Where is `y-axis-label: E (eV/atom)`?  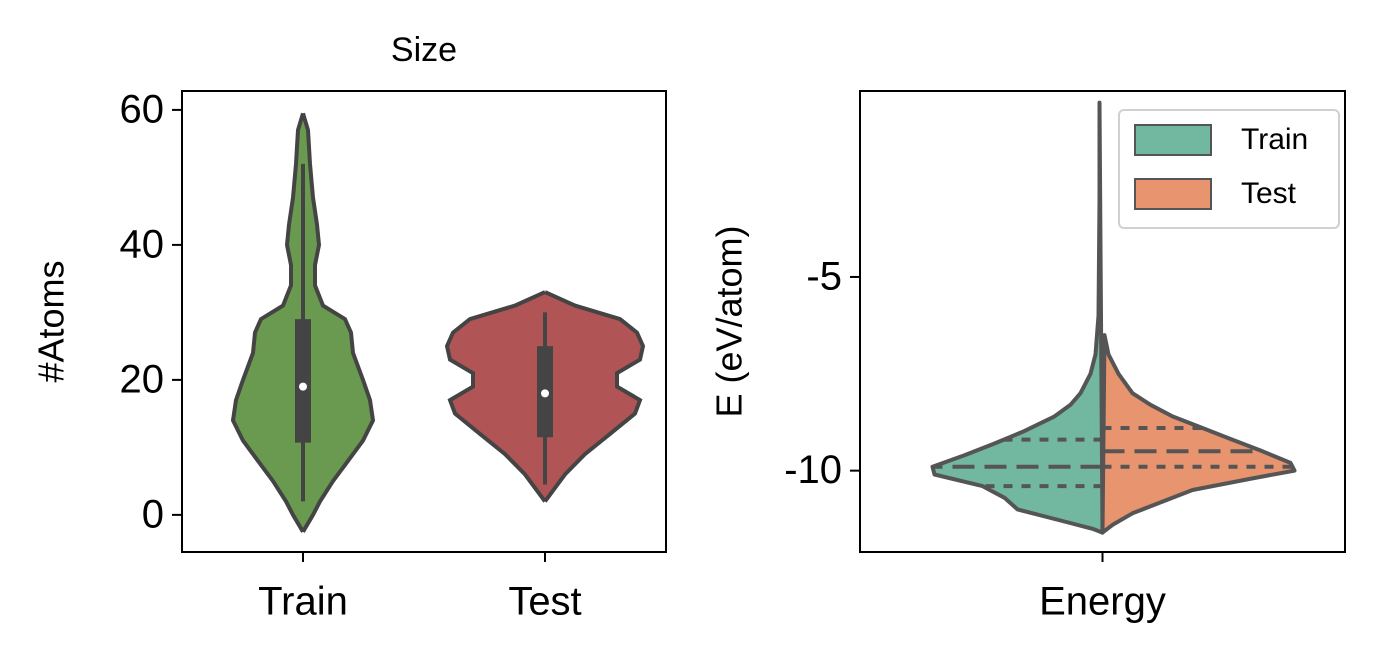
y-axis-label: E (eV/atom) is located at coordinates (729, 321).